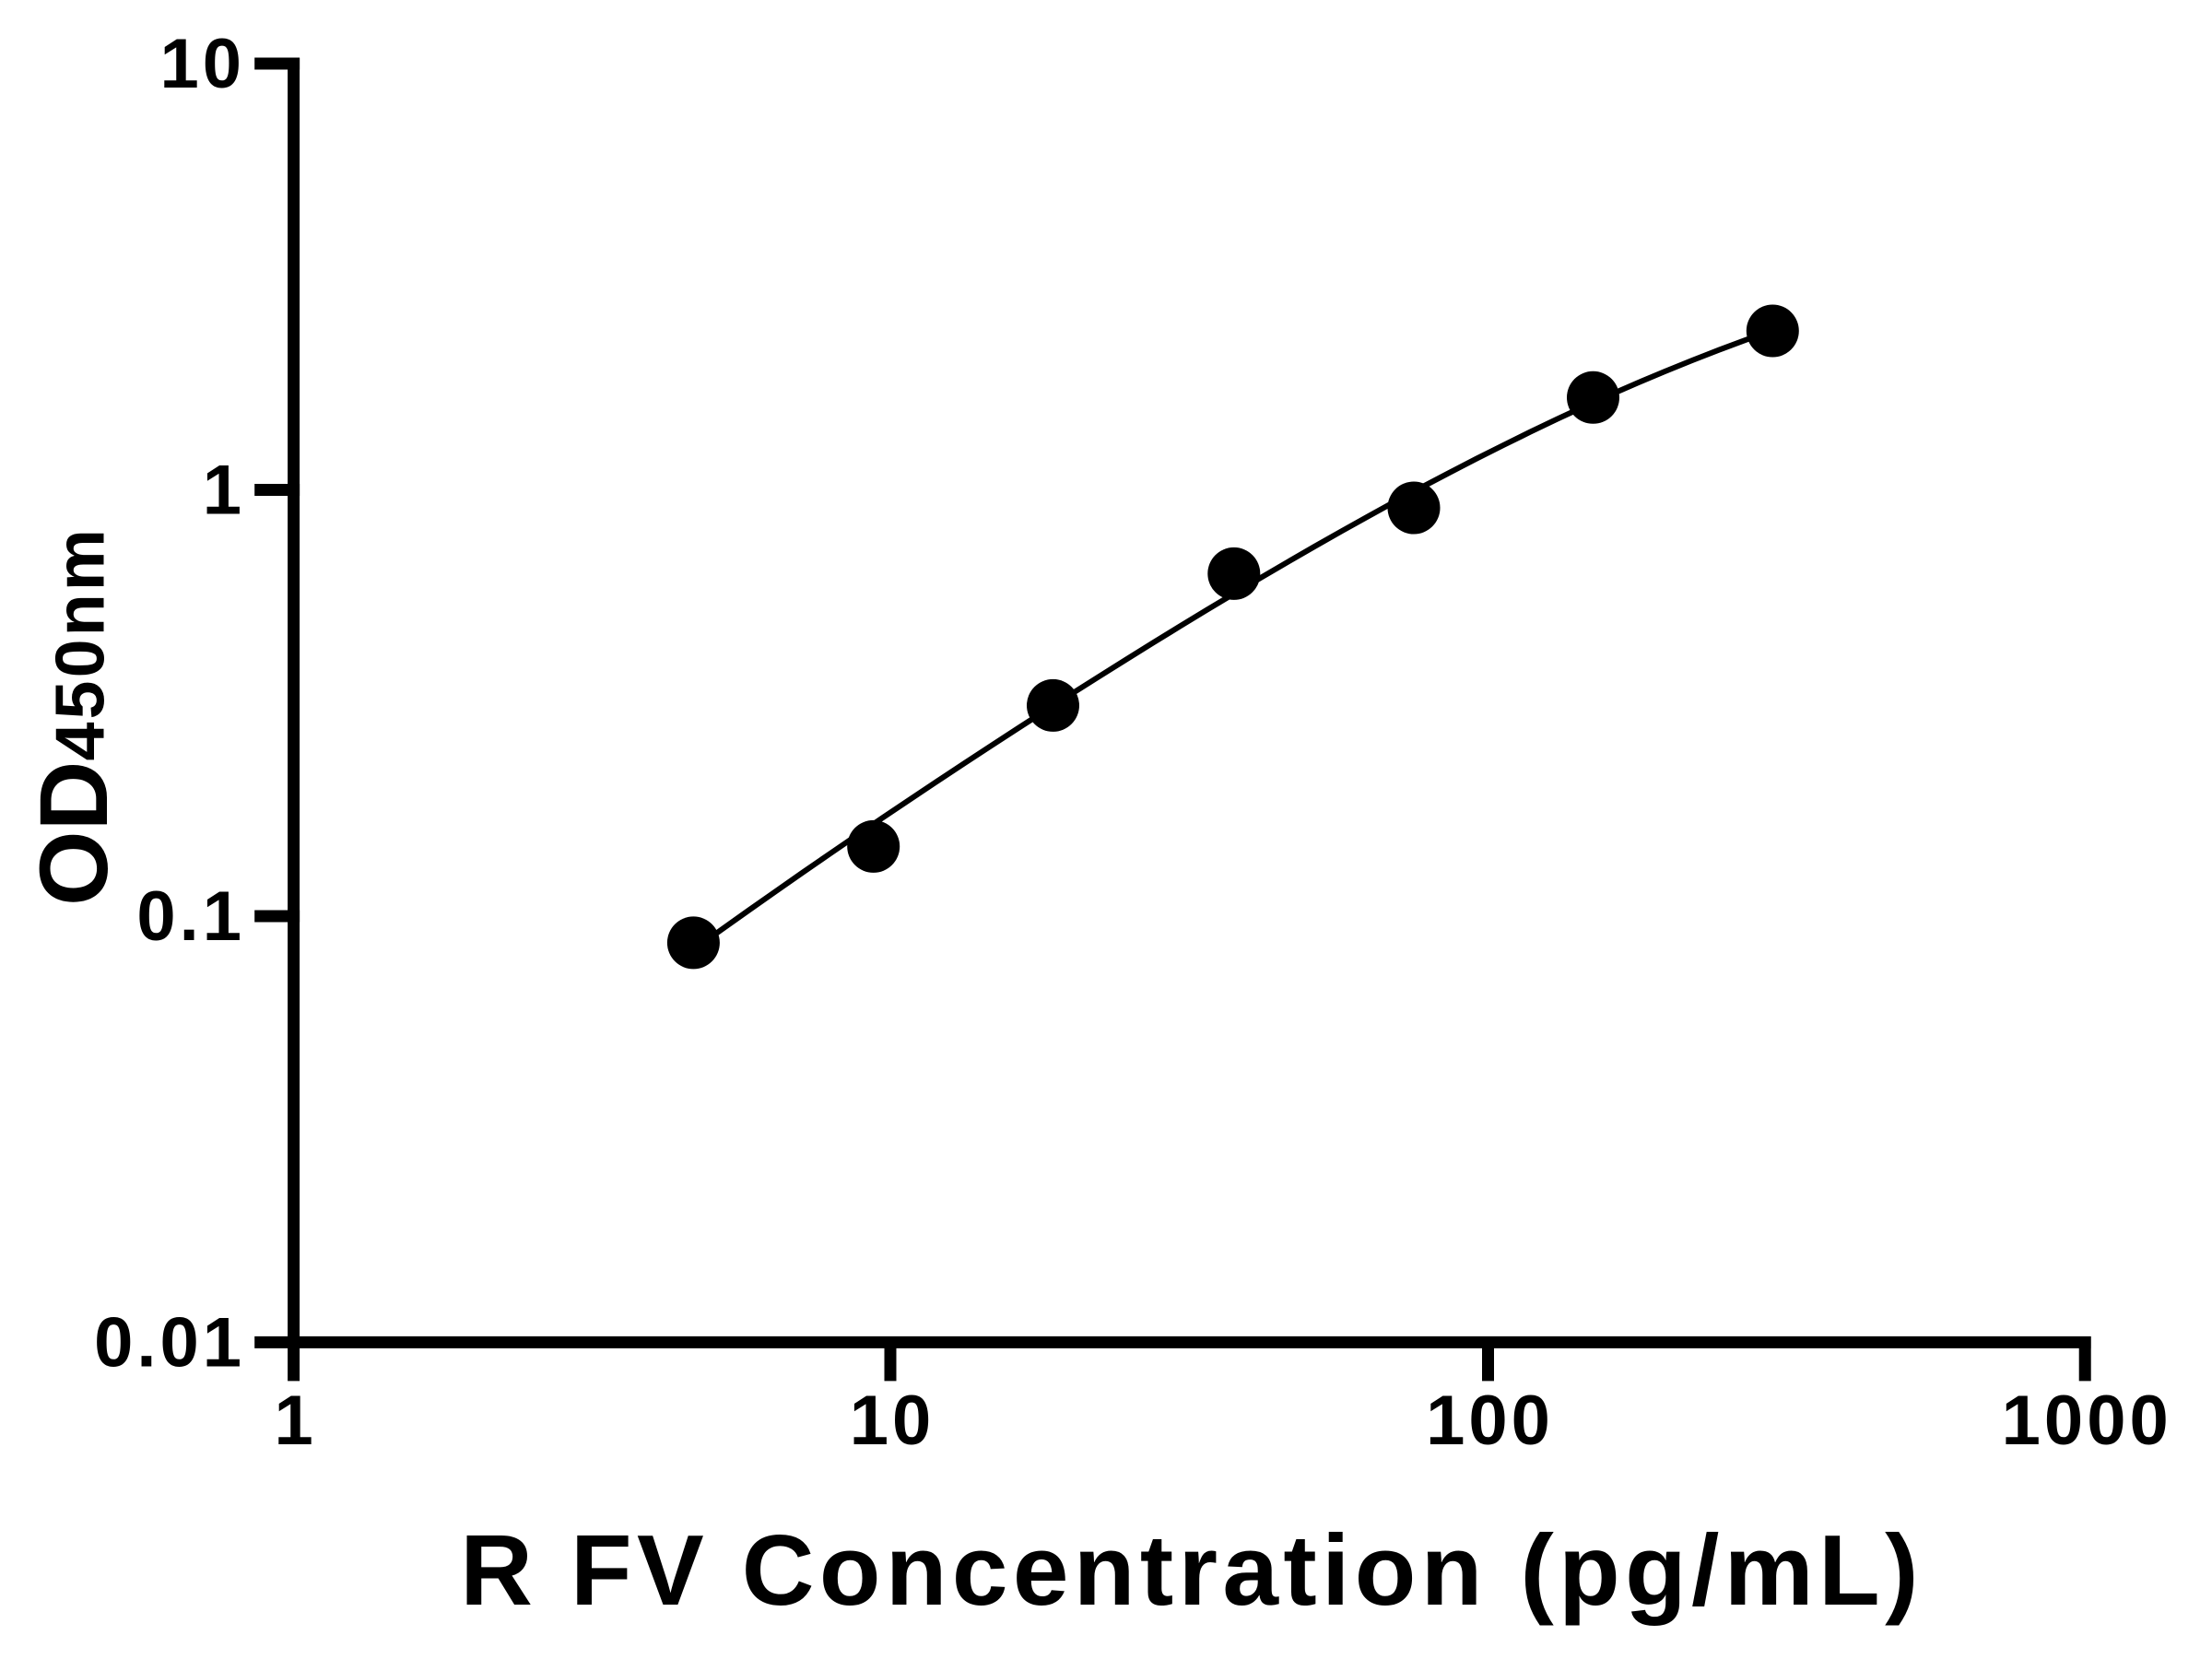 Image resolution: width=2212 pixels, height=1659 pixels. What do you see at coordinates (2087, 1421) in the screenshot?
I see `svg-text: 1000` at bounding box center [2087, 1421].